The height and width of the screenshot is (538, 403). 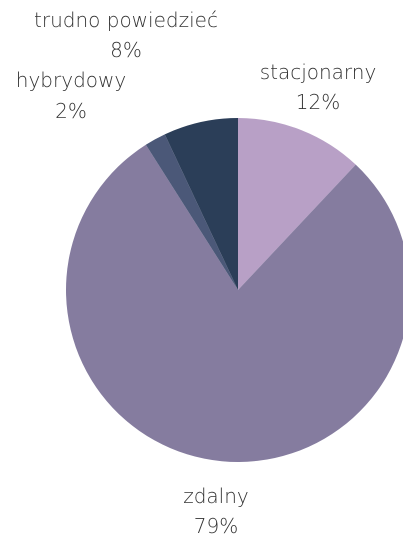 What do you see at coordinates (126, 20) in the screenshot?
I see `slice-label-trudno-powiedziec: trudno powiedzieć` at bounding box center [126, 20].